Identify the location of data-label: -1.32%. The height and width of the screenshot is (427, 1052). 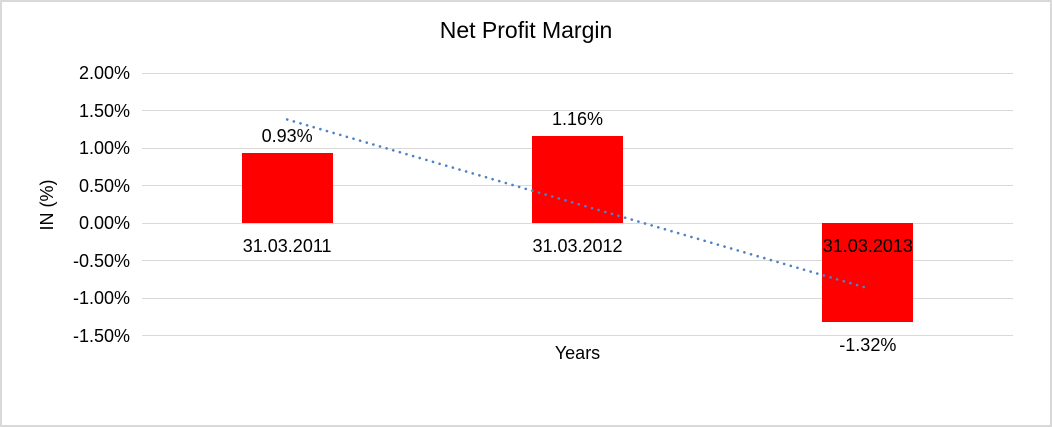
(868, 345).